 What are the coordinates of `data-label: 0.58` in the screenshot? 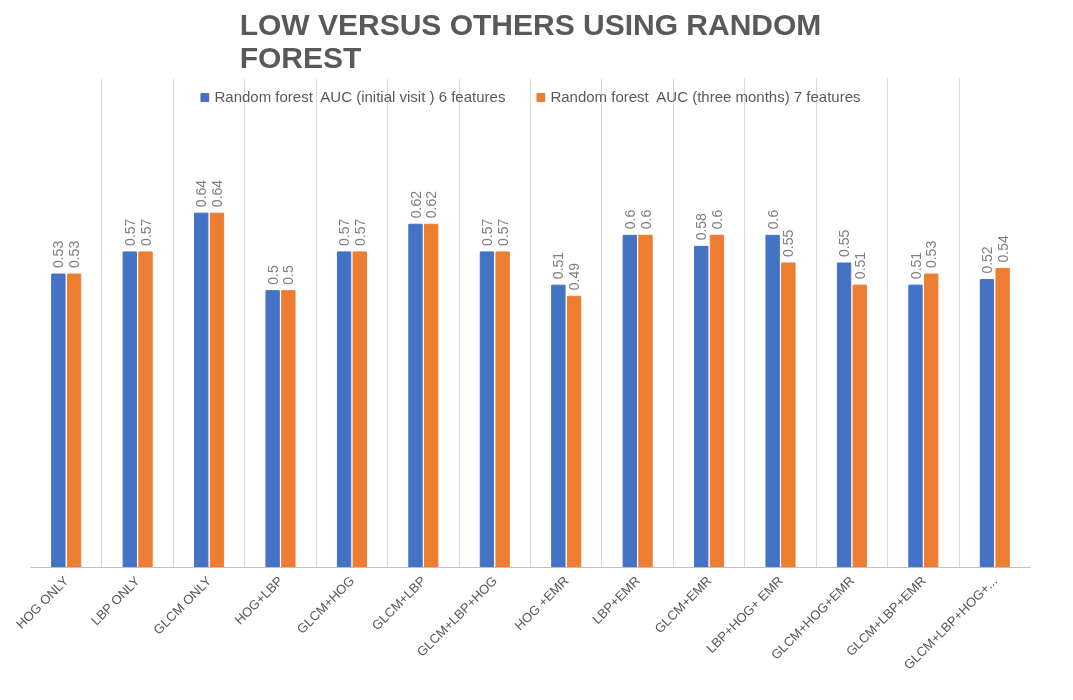 It's located at (701, 226).